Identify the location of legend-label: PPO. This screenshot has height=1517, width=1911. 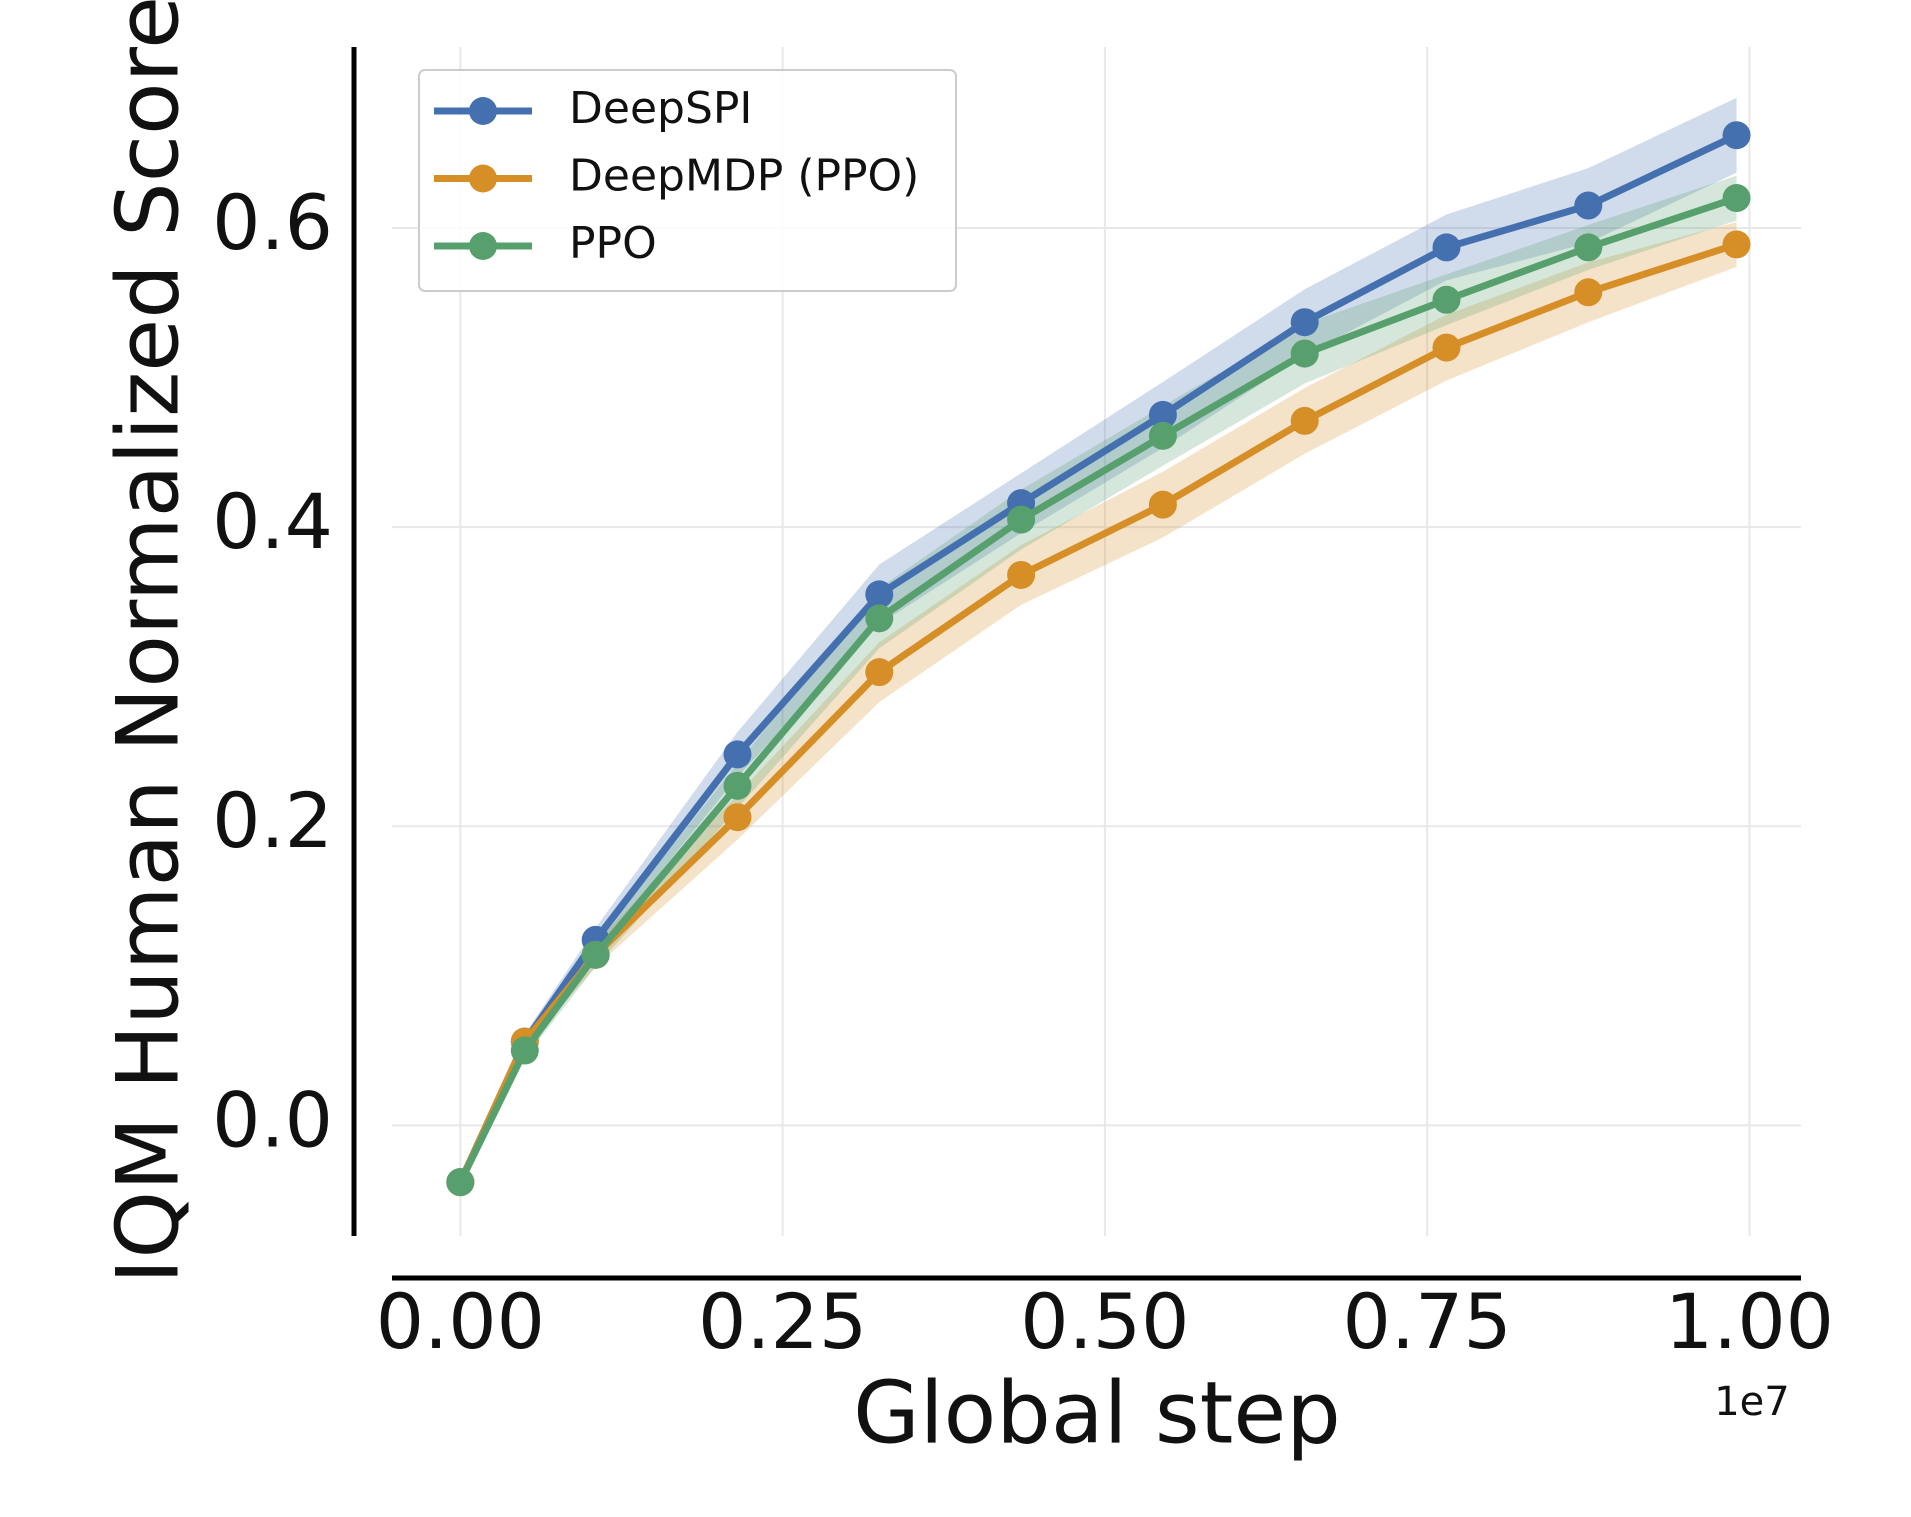
(613, 243).